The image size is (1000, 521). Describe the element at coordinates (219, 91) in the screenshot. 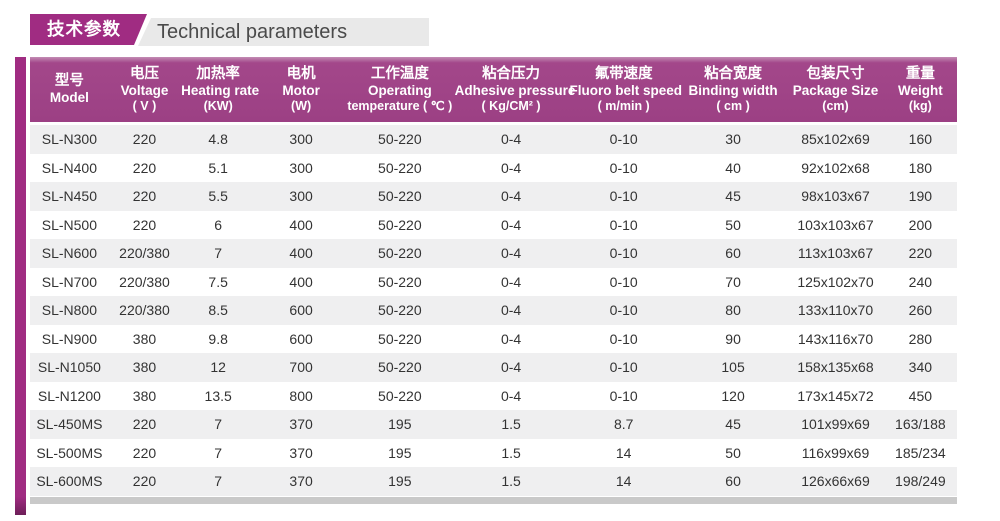

I see `column-header-heating-rate: 加热率 Heating rate (KW)` at that location.